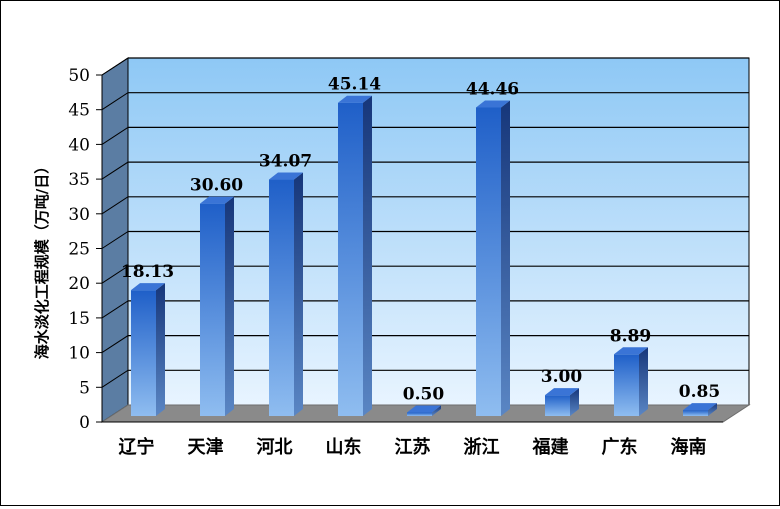  I want to click on x-tick-label: 河北, so click(275, 447).